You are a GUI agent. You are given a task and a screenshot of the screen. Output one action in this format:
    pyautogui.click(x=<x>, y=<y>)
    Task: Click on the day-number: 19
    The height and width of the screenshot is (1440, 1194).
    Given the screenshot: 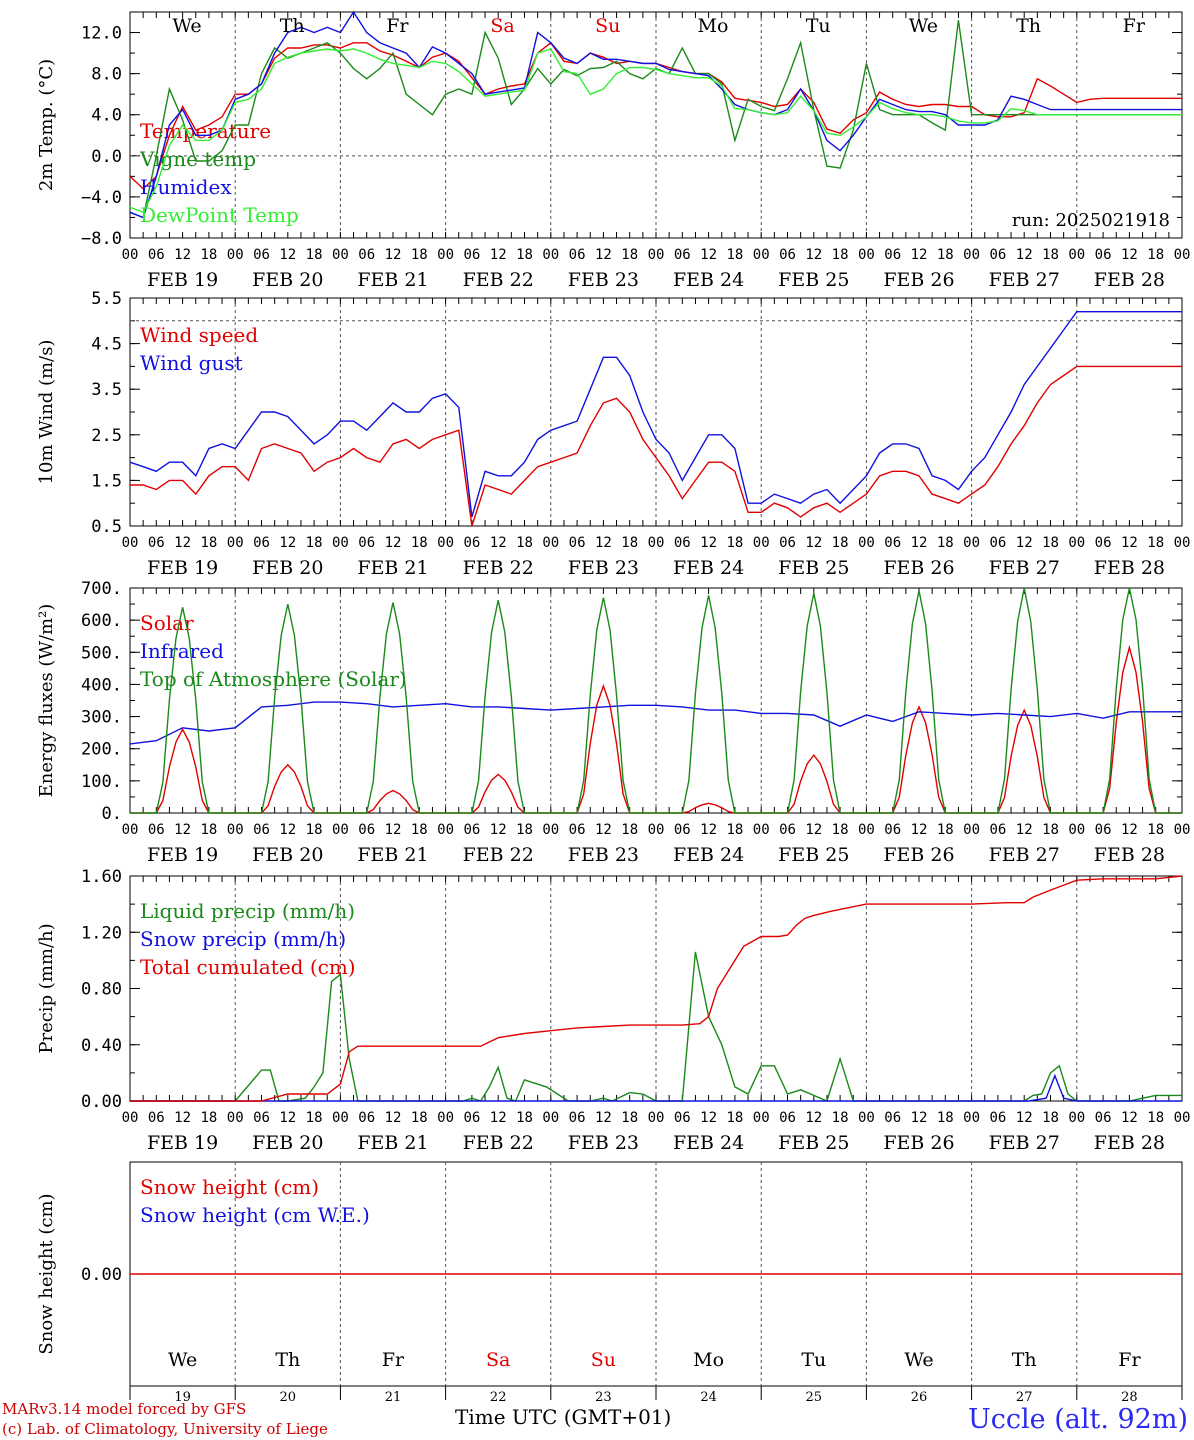 What is the action you would take?
    pyautogui.click(x=182, y=1397)
    